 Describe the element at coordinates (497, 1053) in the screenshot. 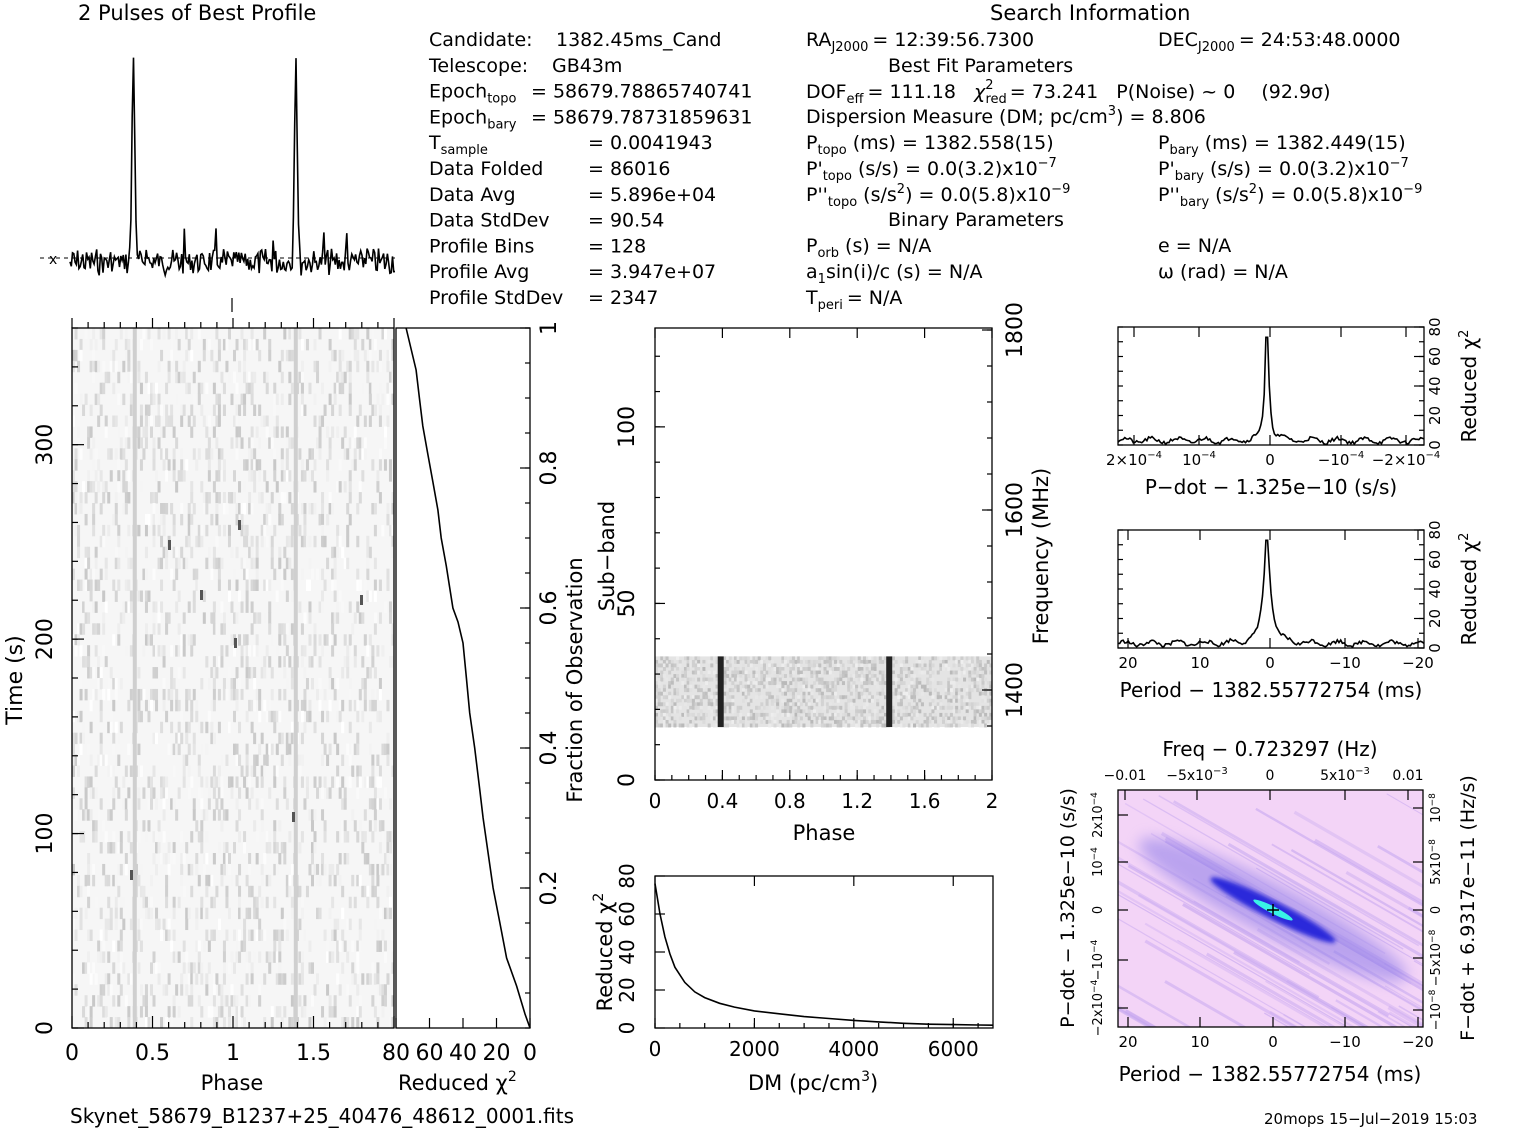

I see `tick-label: 20` at that location.